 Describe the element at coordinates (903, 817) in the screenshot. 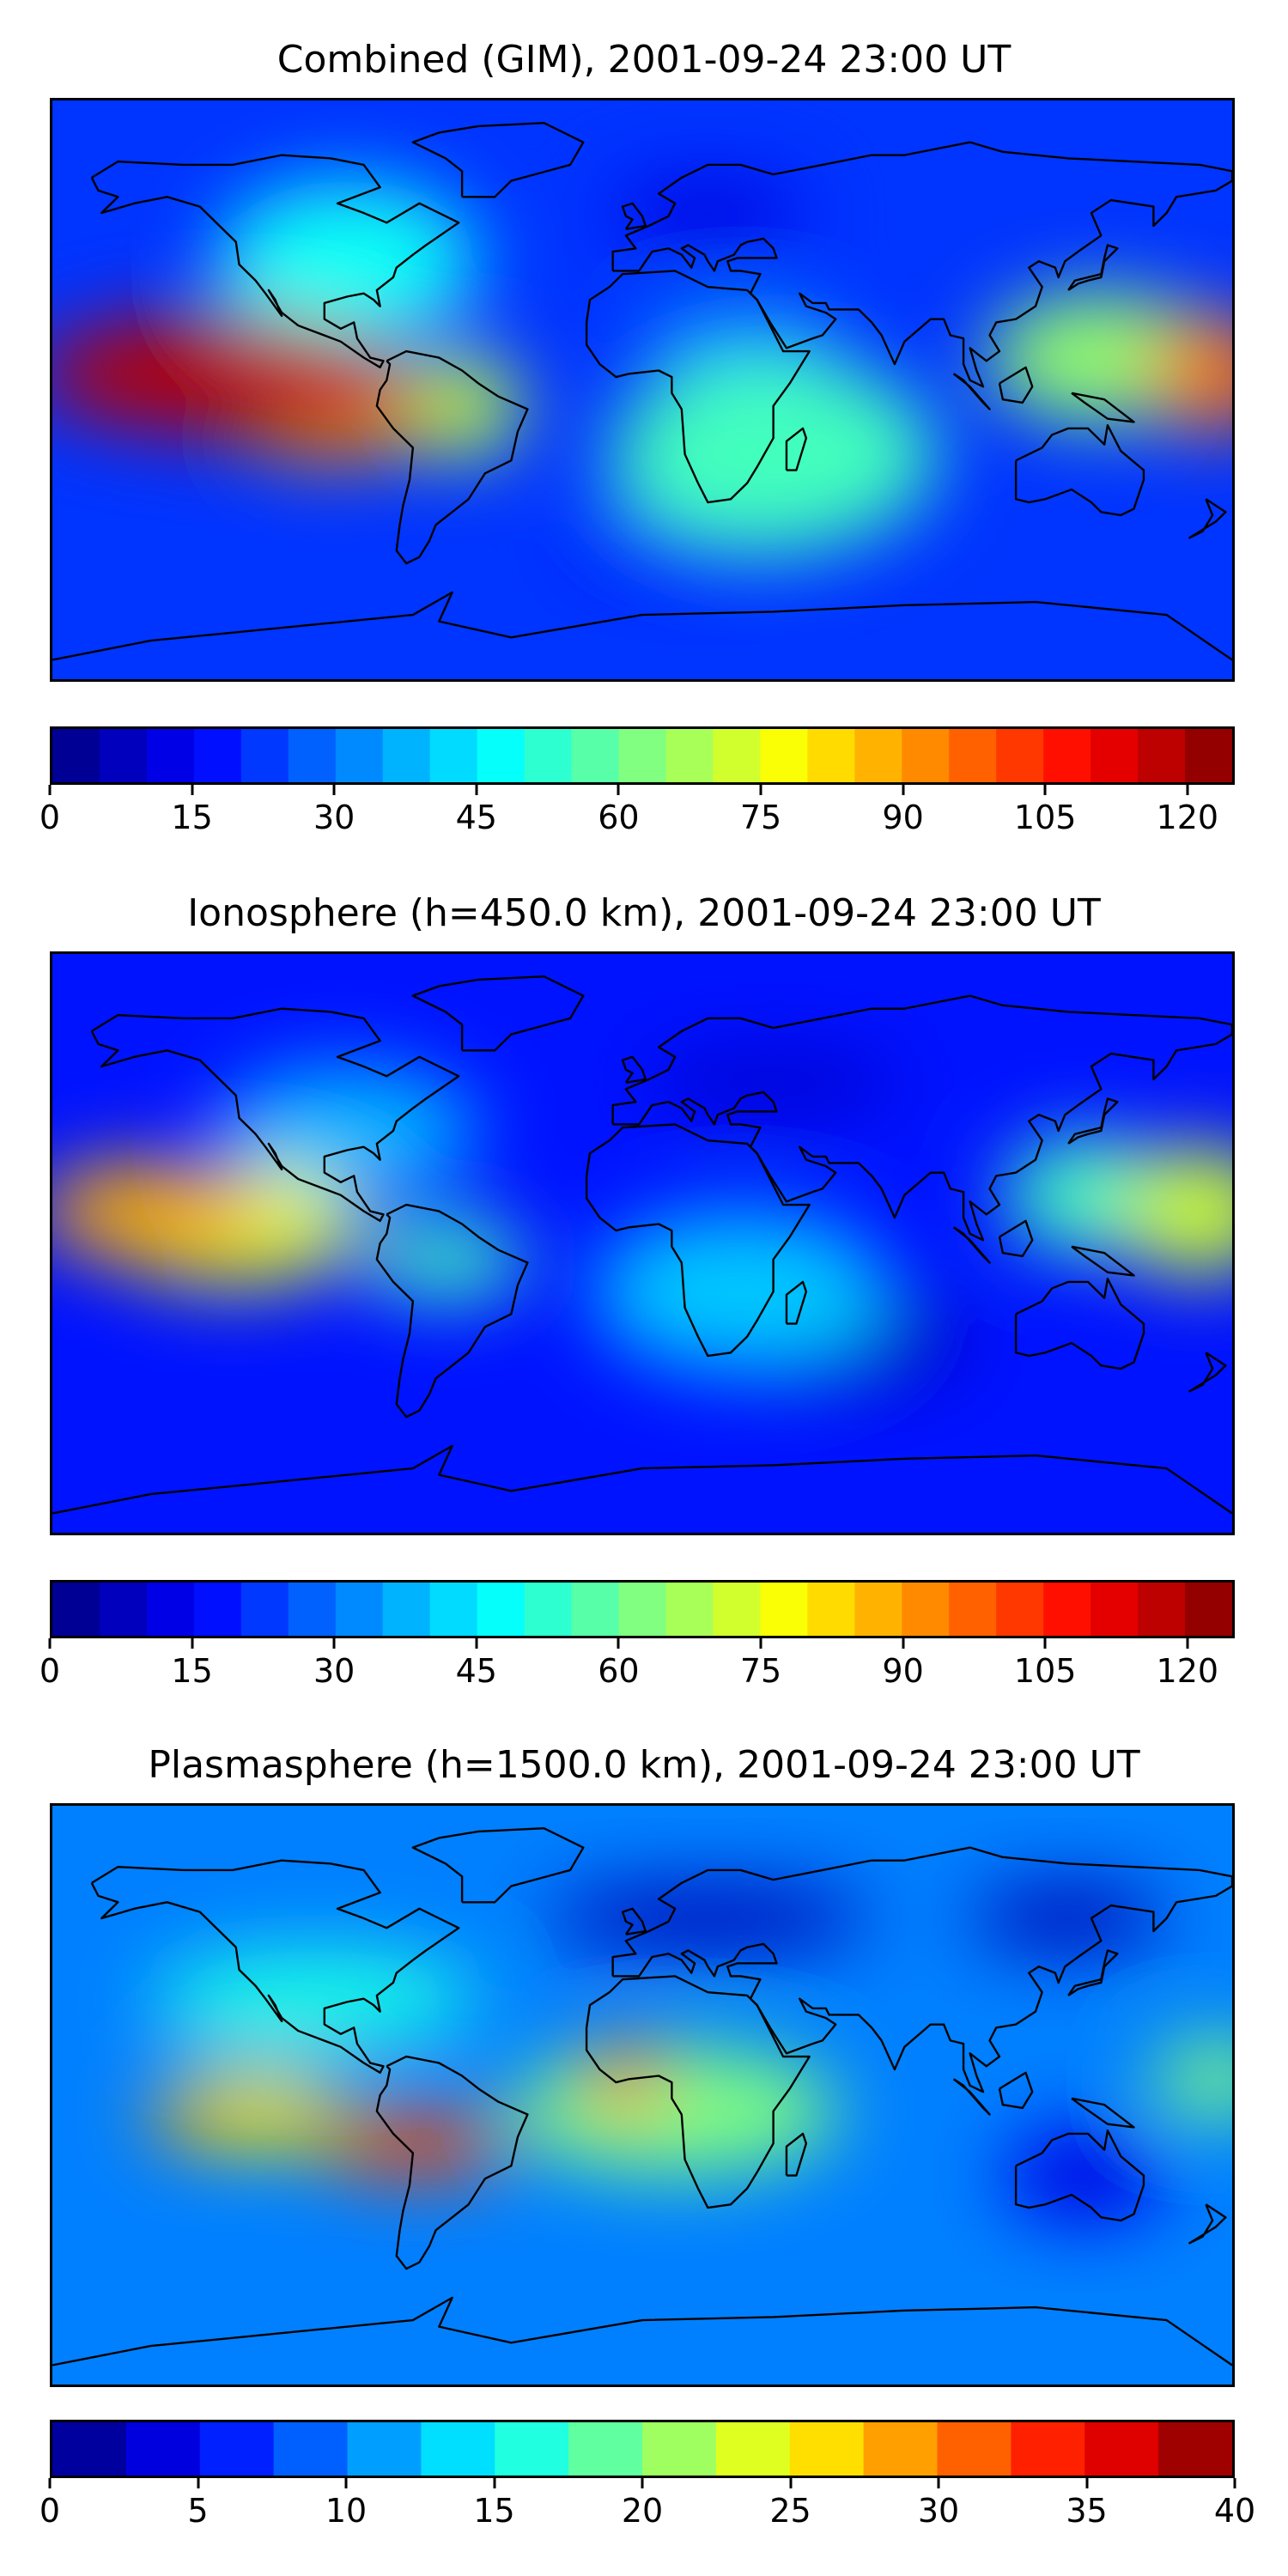

I see `colorbar-tick-label: 90` at that location.